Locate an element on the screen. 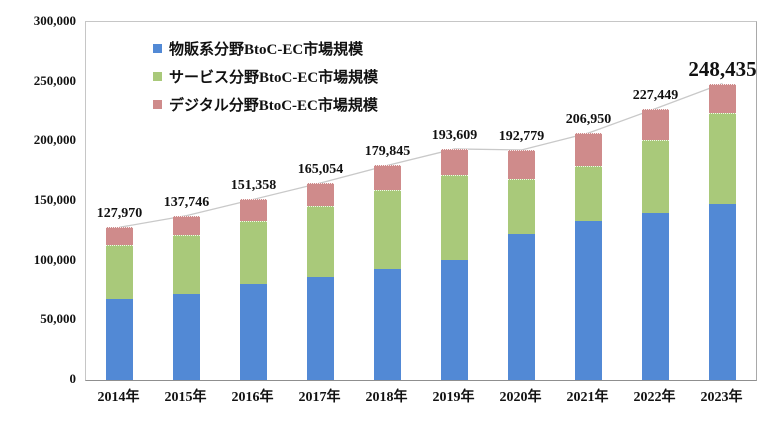  legend-label: サービス分野BtoC-EC市場規模 is located at coordinates (274, 77).